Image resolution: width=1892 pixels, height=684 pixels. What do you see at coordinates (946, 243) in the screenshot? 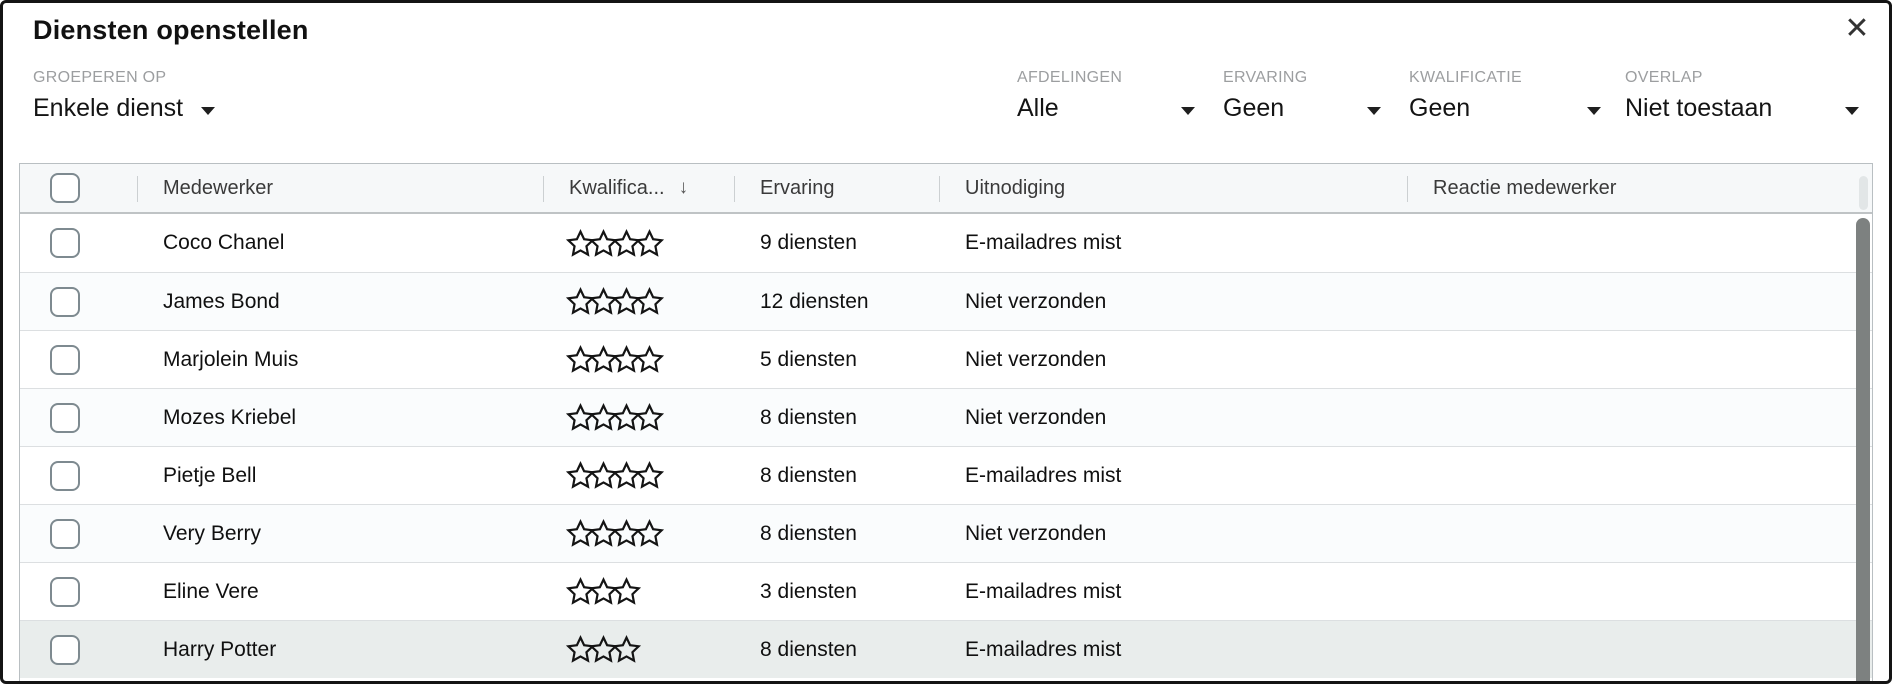
I see `table-row: Coco Chanel 9 diensten E-mailadres mist` at bounding box center [946, 243].